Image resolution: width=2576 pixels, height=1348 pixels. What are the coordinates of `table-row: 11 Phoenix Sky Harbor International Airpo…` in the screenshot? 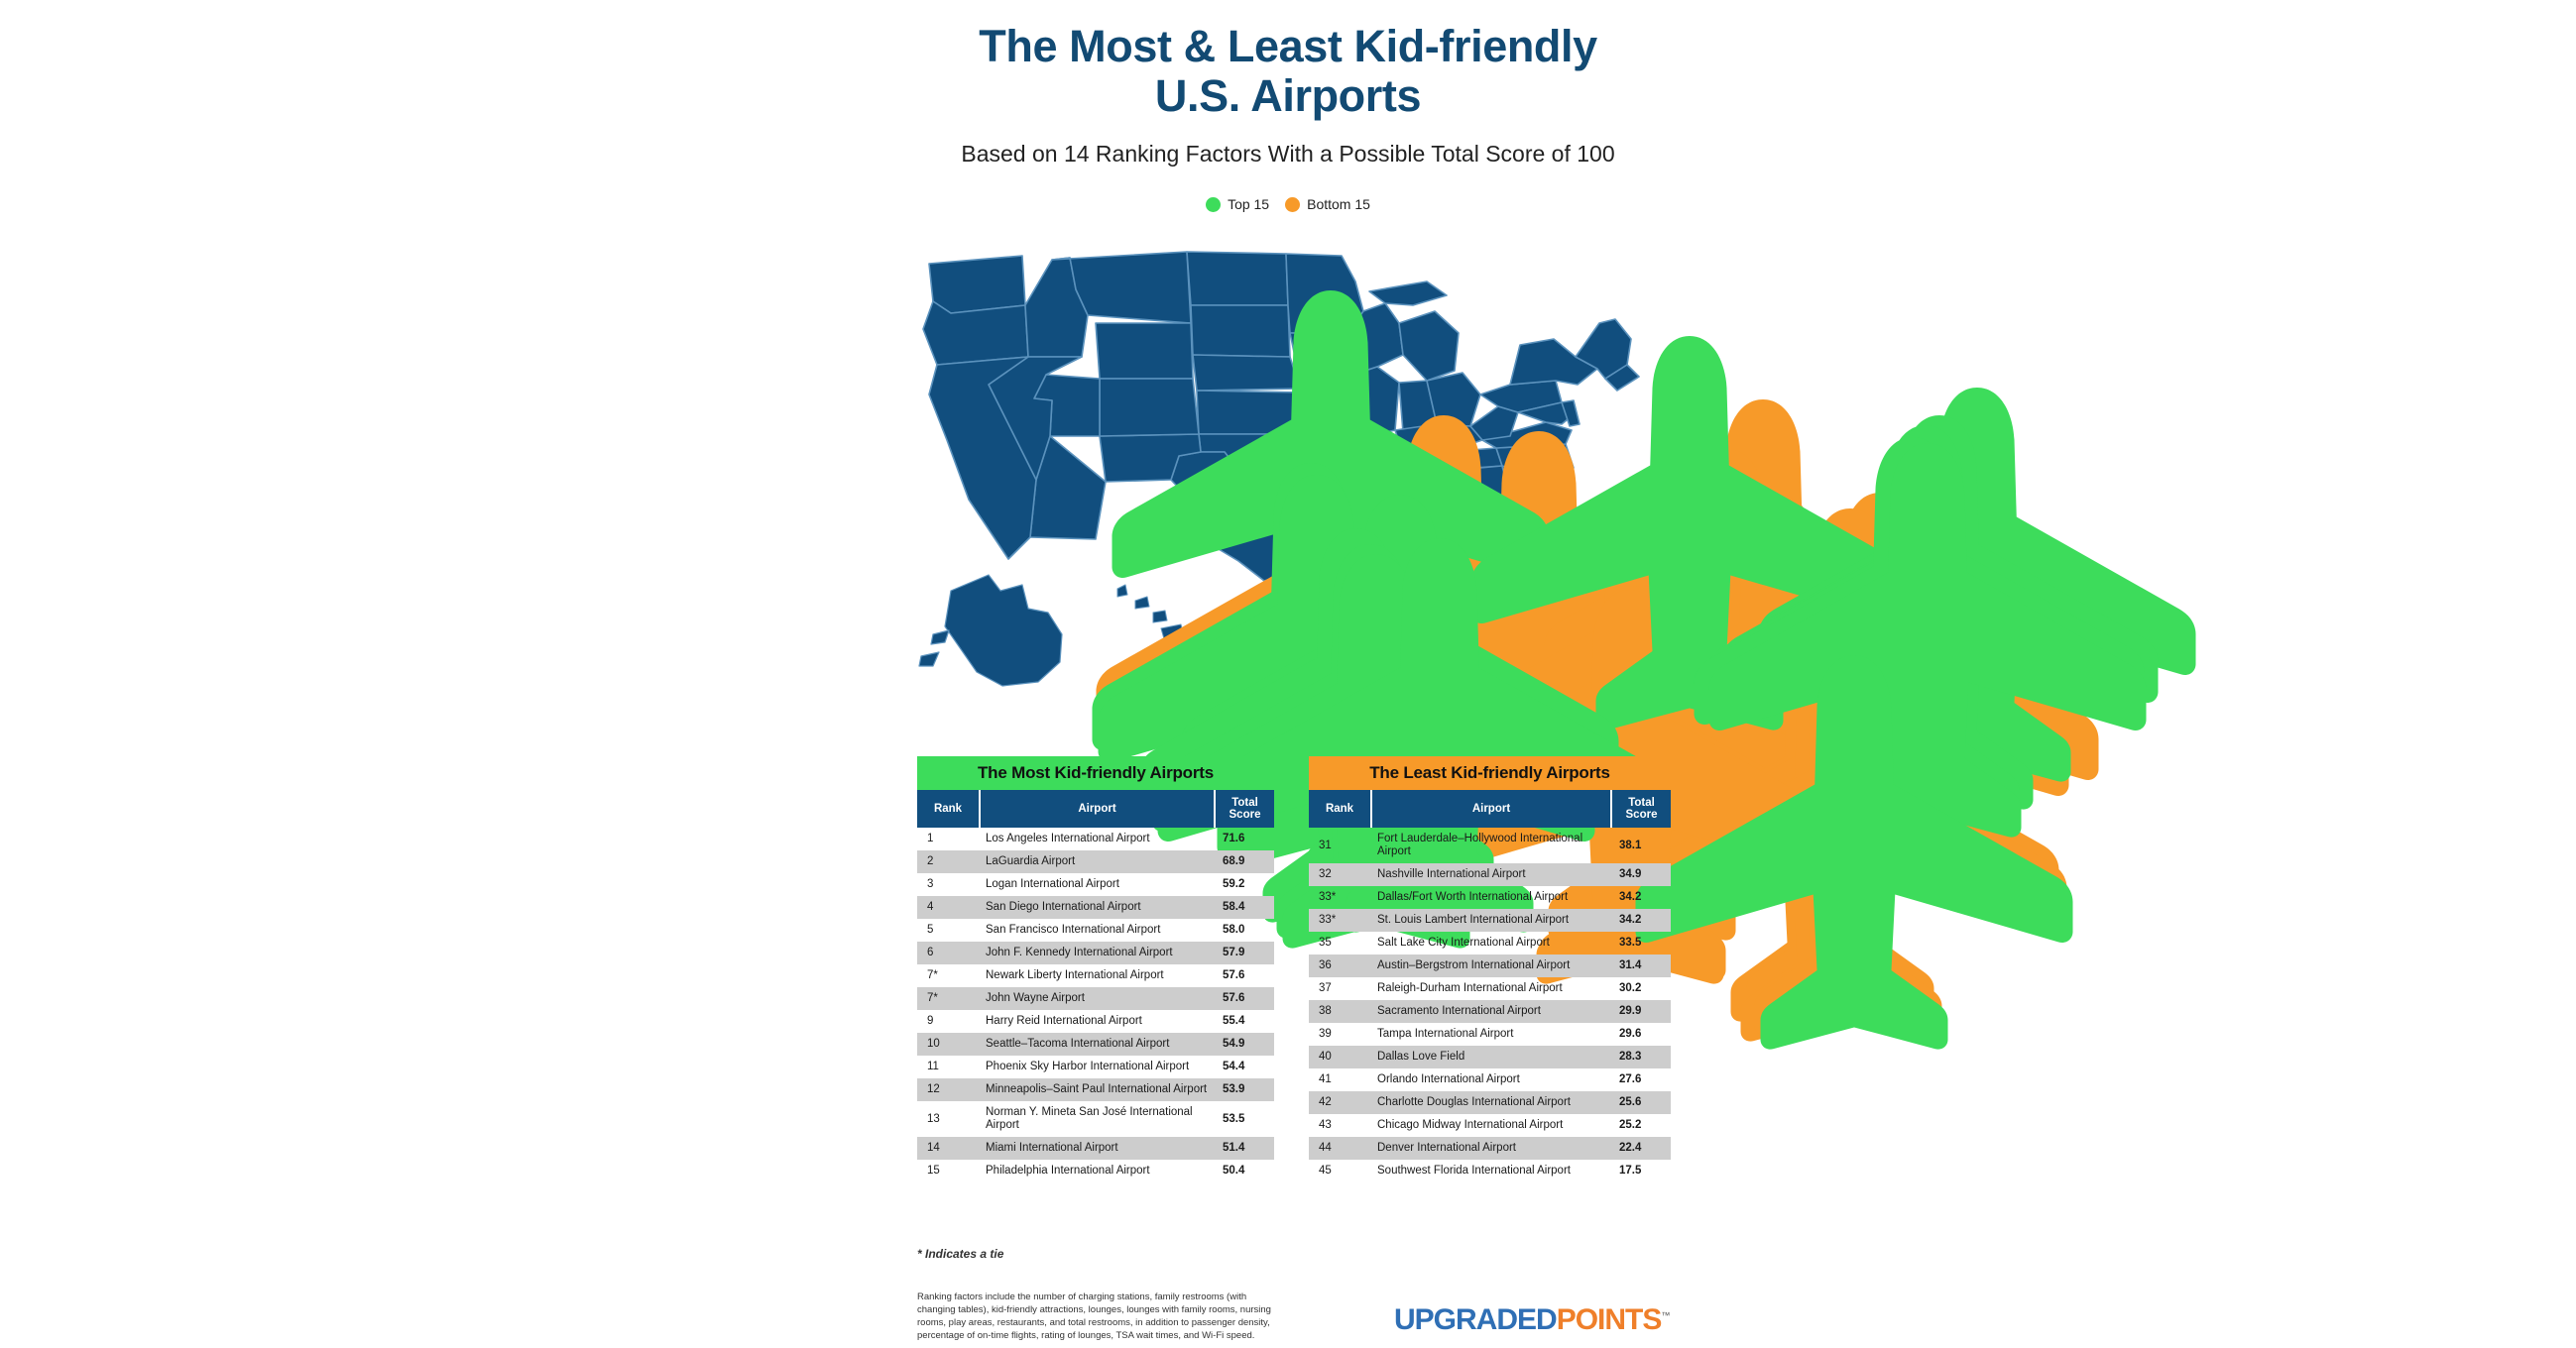 It's located at (1096, 1067).